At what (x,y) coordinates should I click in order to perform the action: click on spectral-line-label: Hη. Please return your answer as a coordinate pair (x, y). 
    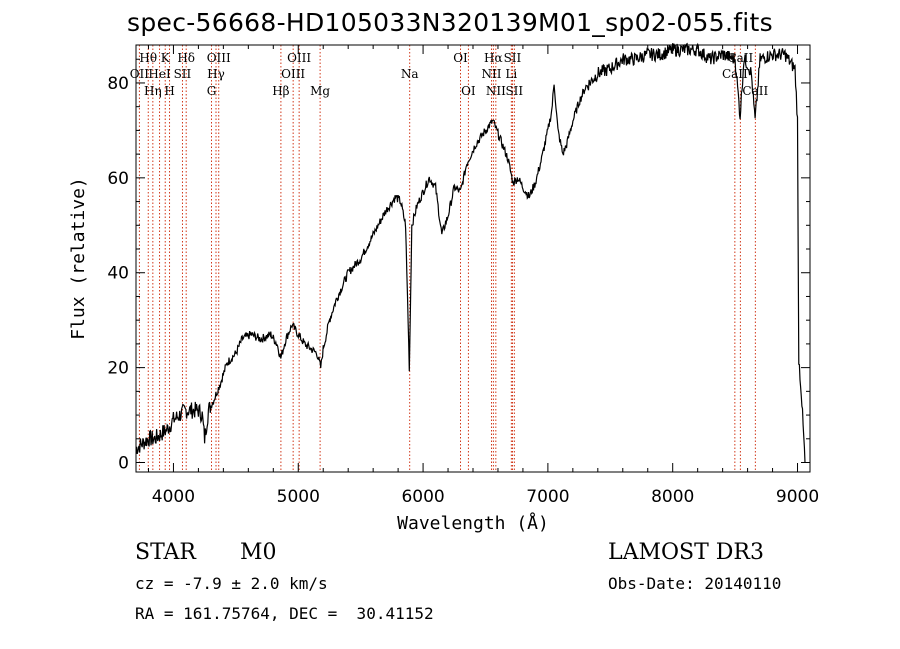
    Looking at the image, I should click on (153, 91).